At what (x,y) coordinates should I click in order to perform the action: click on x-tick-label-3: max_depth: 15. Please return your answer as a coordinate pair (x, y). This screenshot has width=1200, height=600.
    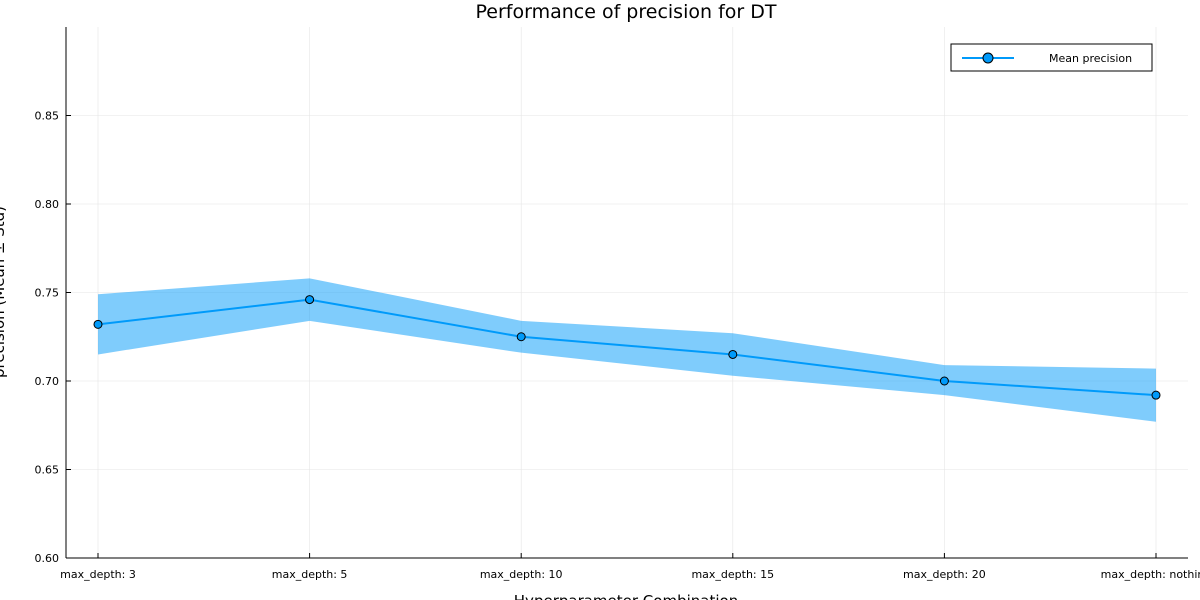
    Looking at the image, I should click on (732, 574).